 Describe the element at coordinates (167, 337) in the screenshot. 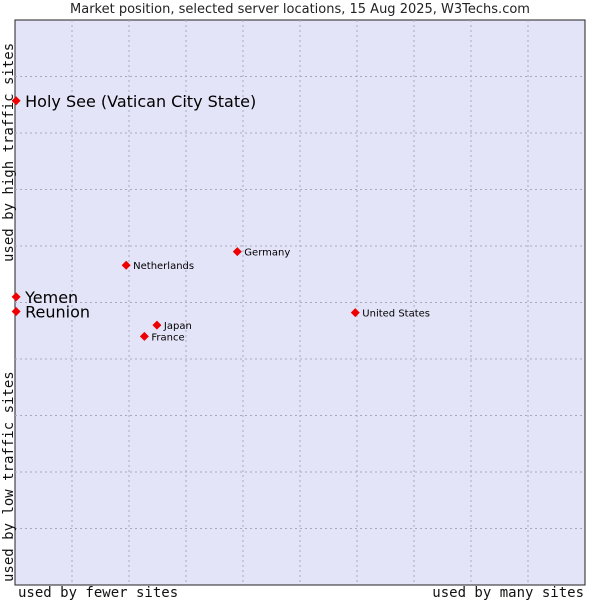

I see `point-label-france: France` at that location.